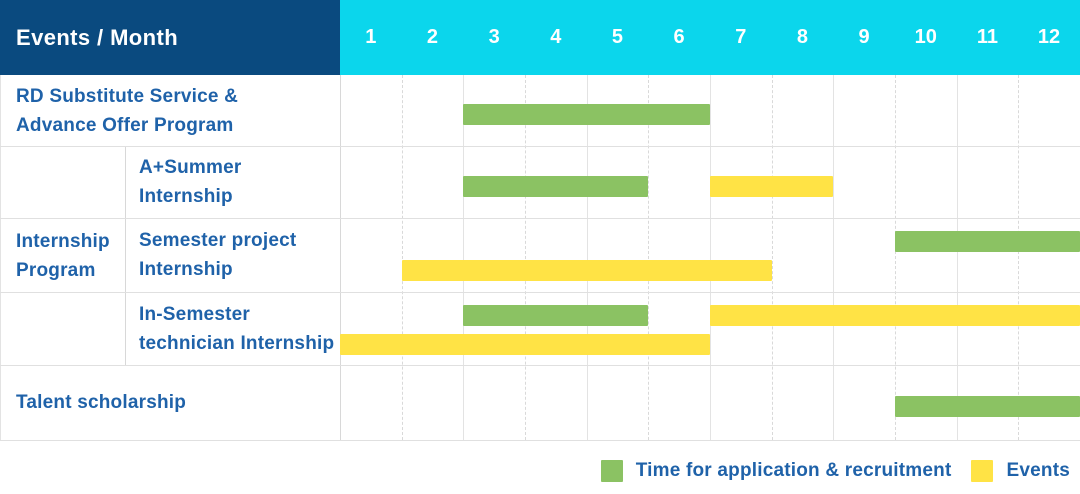 This screenshot has height=494, width=1080. What do you see at coordinates (982, 471) in the screenshot?
I see `legend-swatch-yellow` at bounding box center [982, 471].